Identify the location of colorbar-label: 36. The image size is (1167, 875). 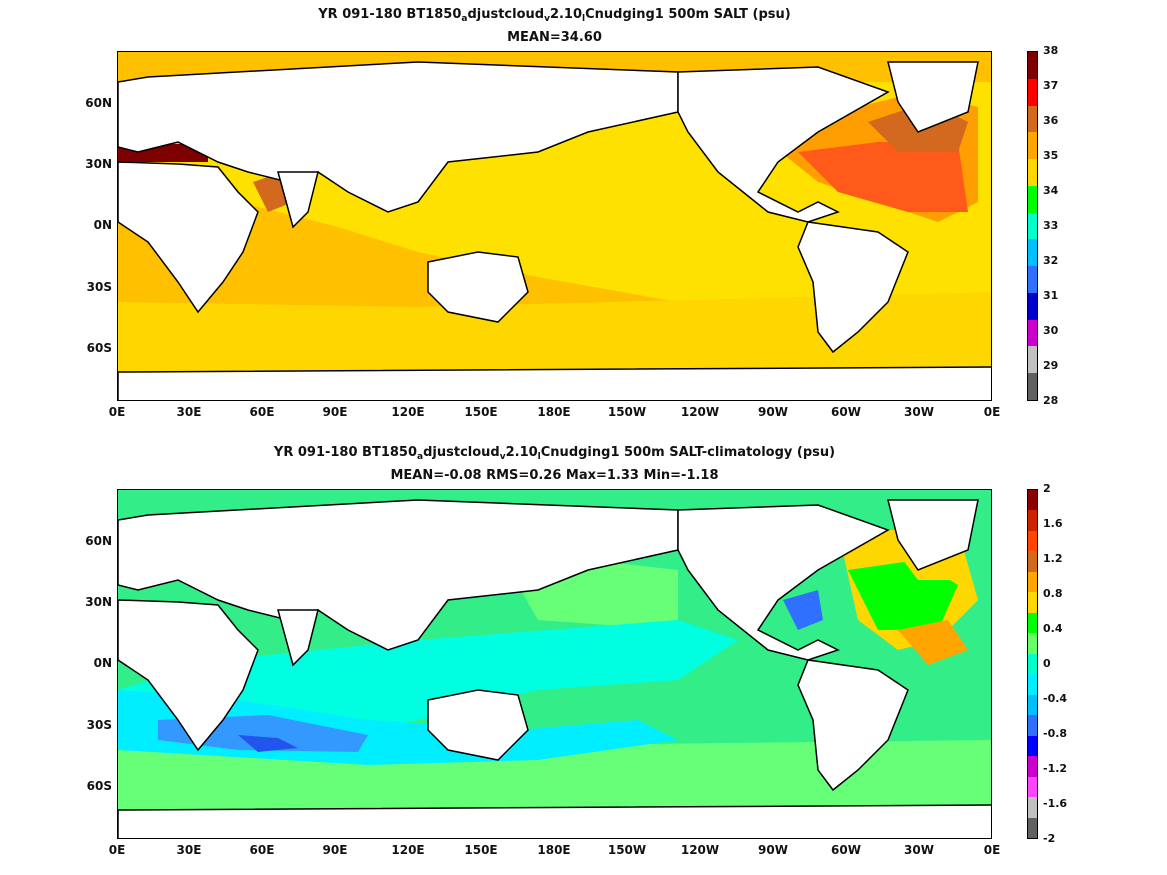
(1051, 120).